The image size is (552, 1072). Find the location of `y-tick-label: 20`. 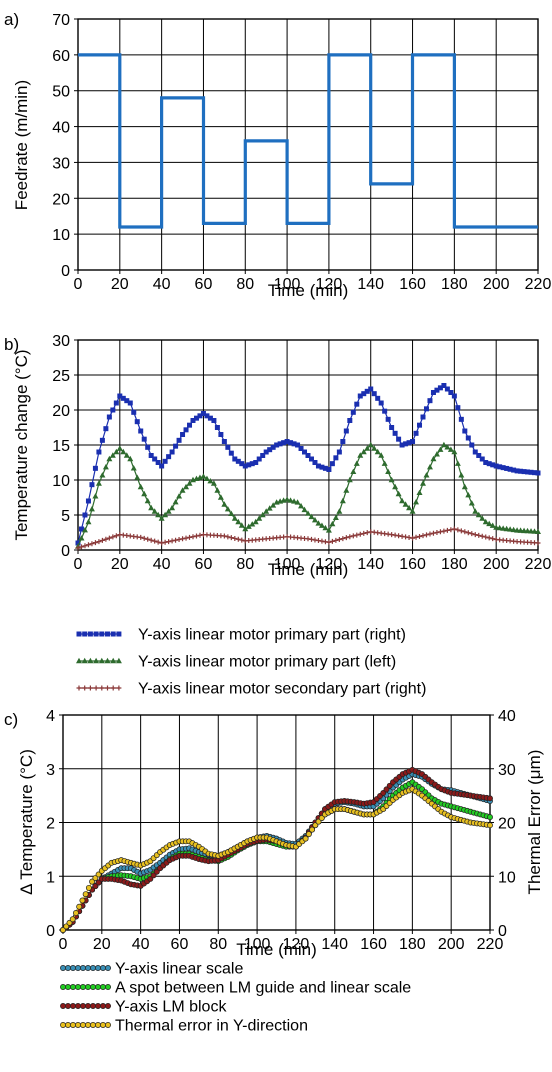

y-tick-label: 20 is located at coordinates (61, 199).